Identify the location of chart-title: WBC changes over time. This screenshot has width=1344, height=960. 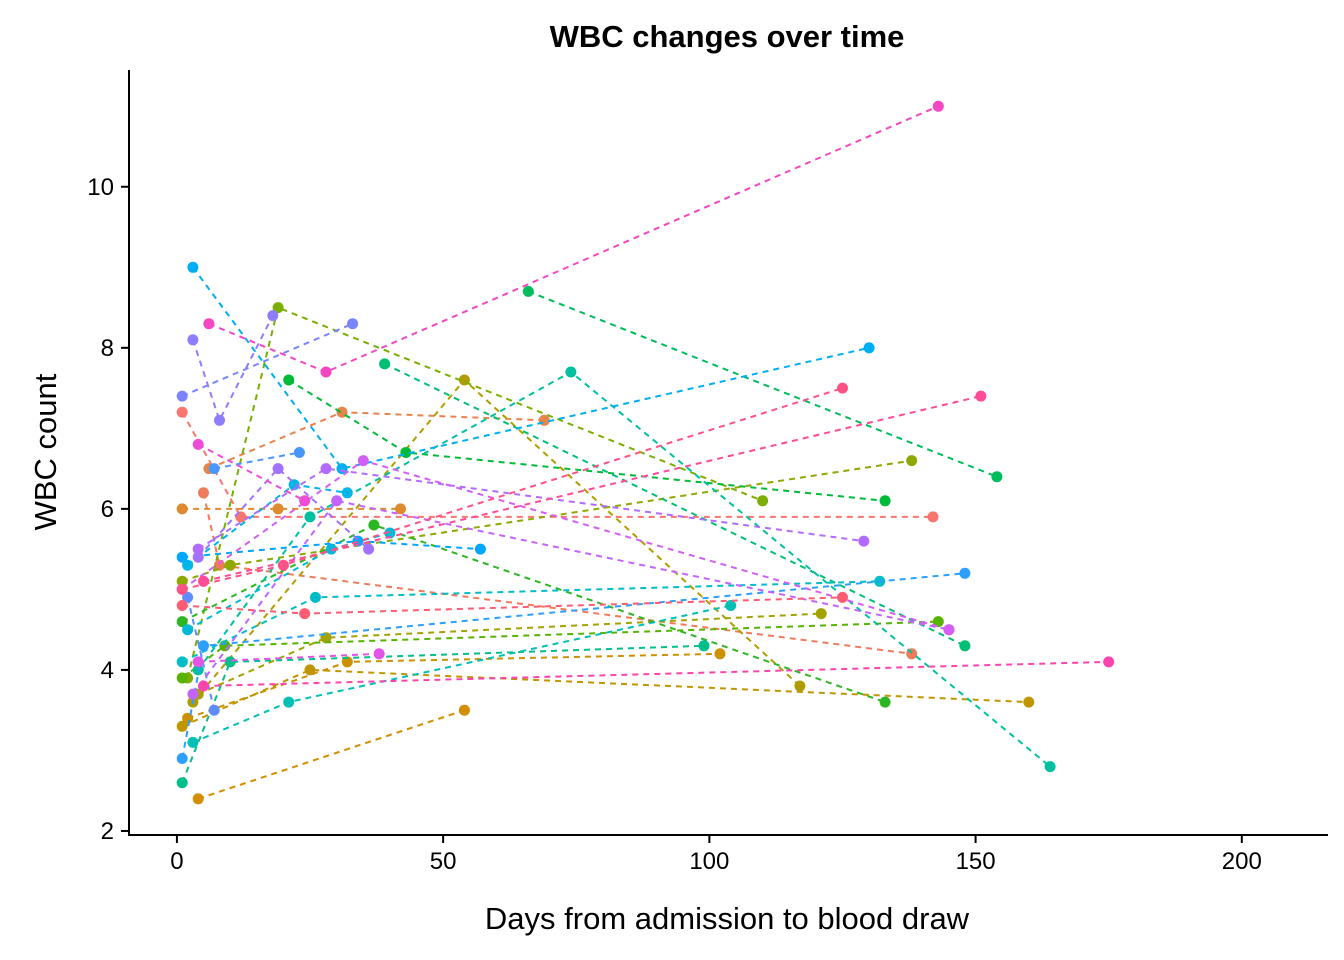
(727, 36).